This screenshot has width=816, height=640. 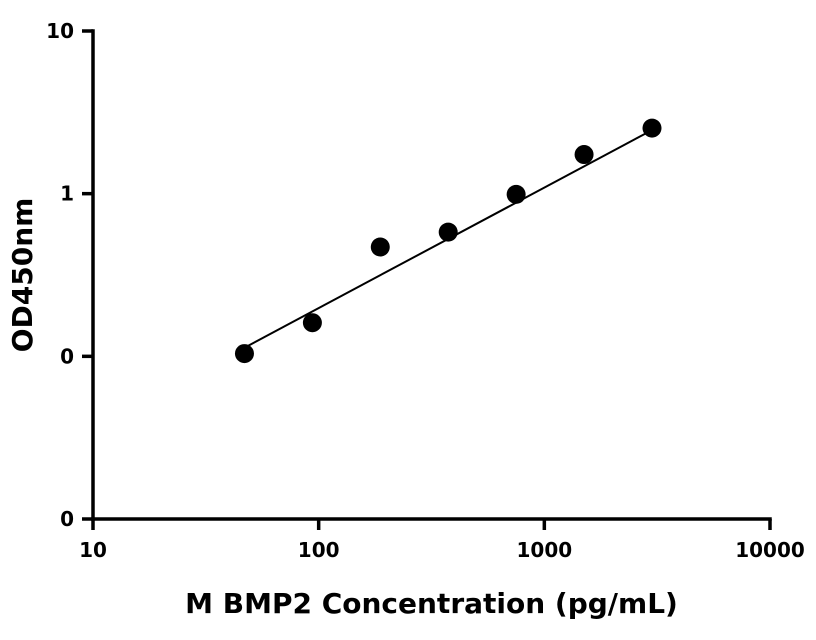 I want to click on x-axis-title: M BMP2 Concentration (pg/mL), so click(x=431, y=603).